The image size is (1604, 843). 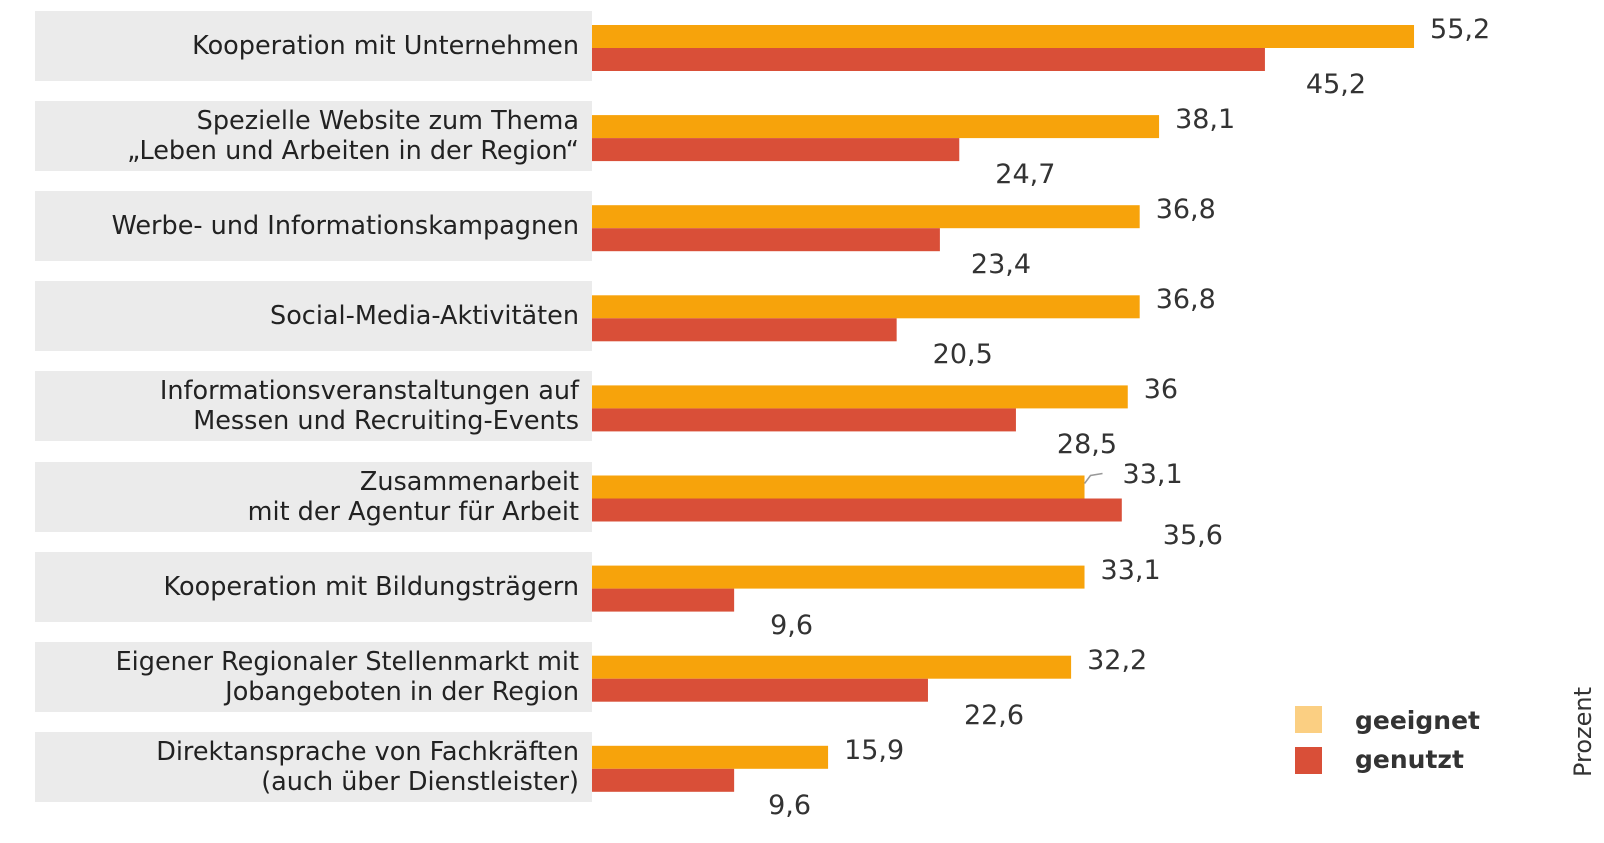 I want to click on value-label-geeignet: 38,1, so click(x=1205, y=120).